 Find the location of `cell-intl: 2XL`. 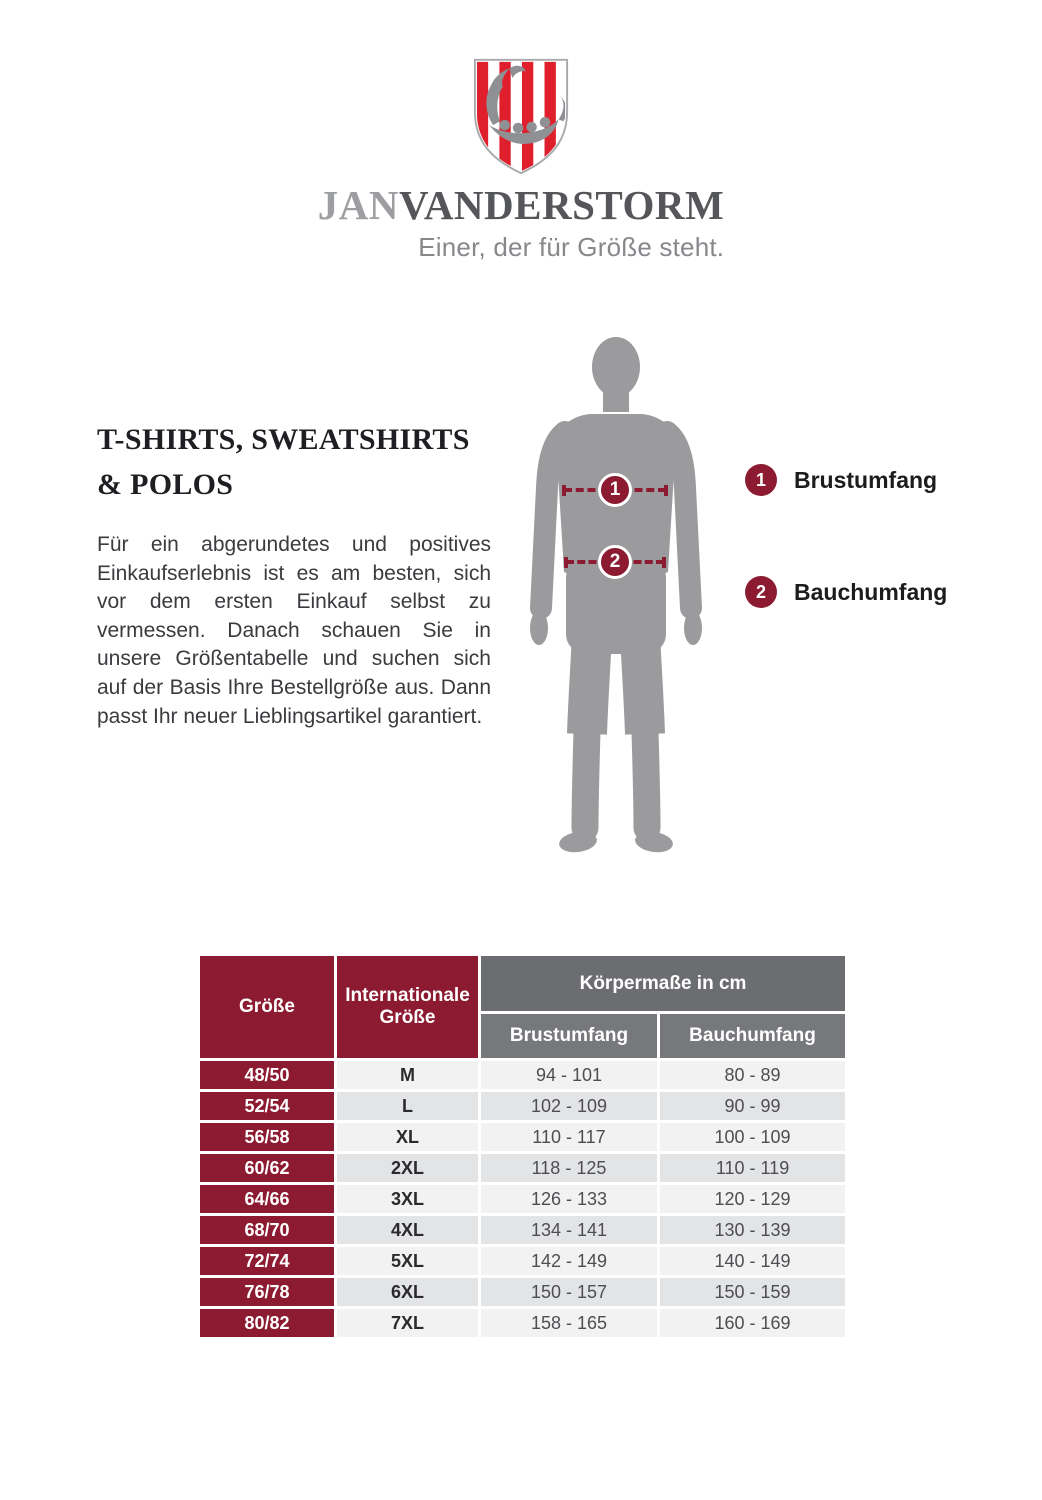

cell-intl: 2XL is located at coordinates (407, 1168).